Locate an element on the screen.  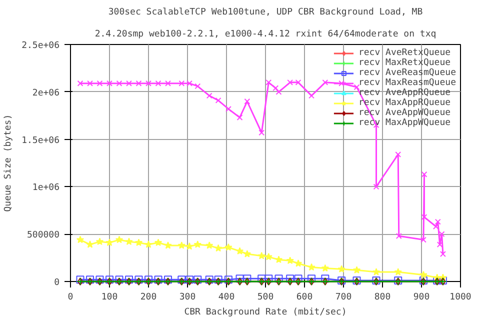
legend-label: recv MaxRetxQueue is located at coordinates (404, 63).